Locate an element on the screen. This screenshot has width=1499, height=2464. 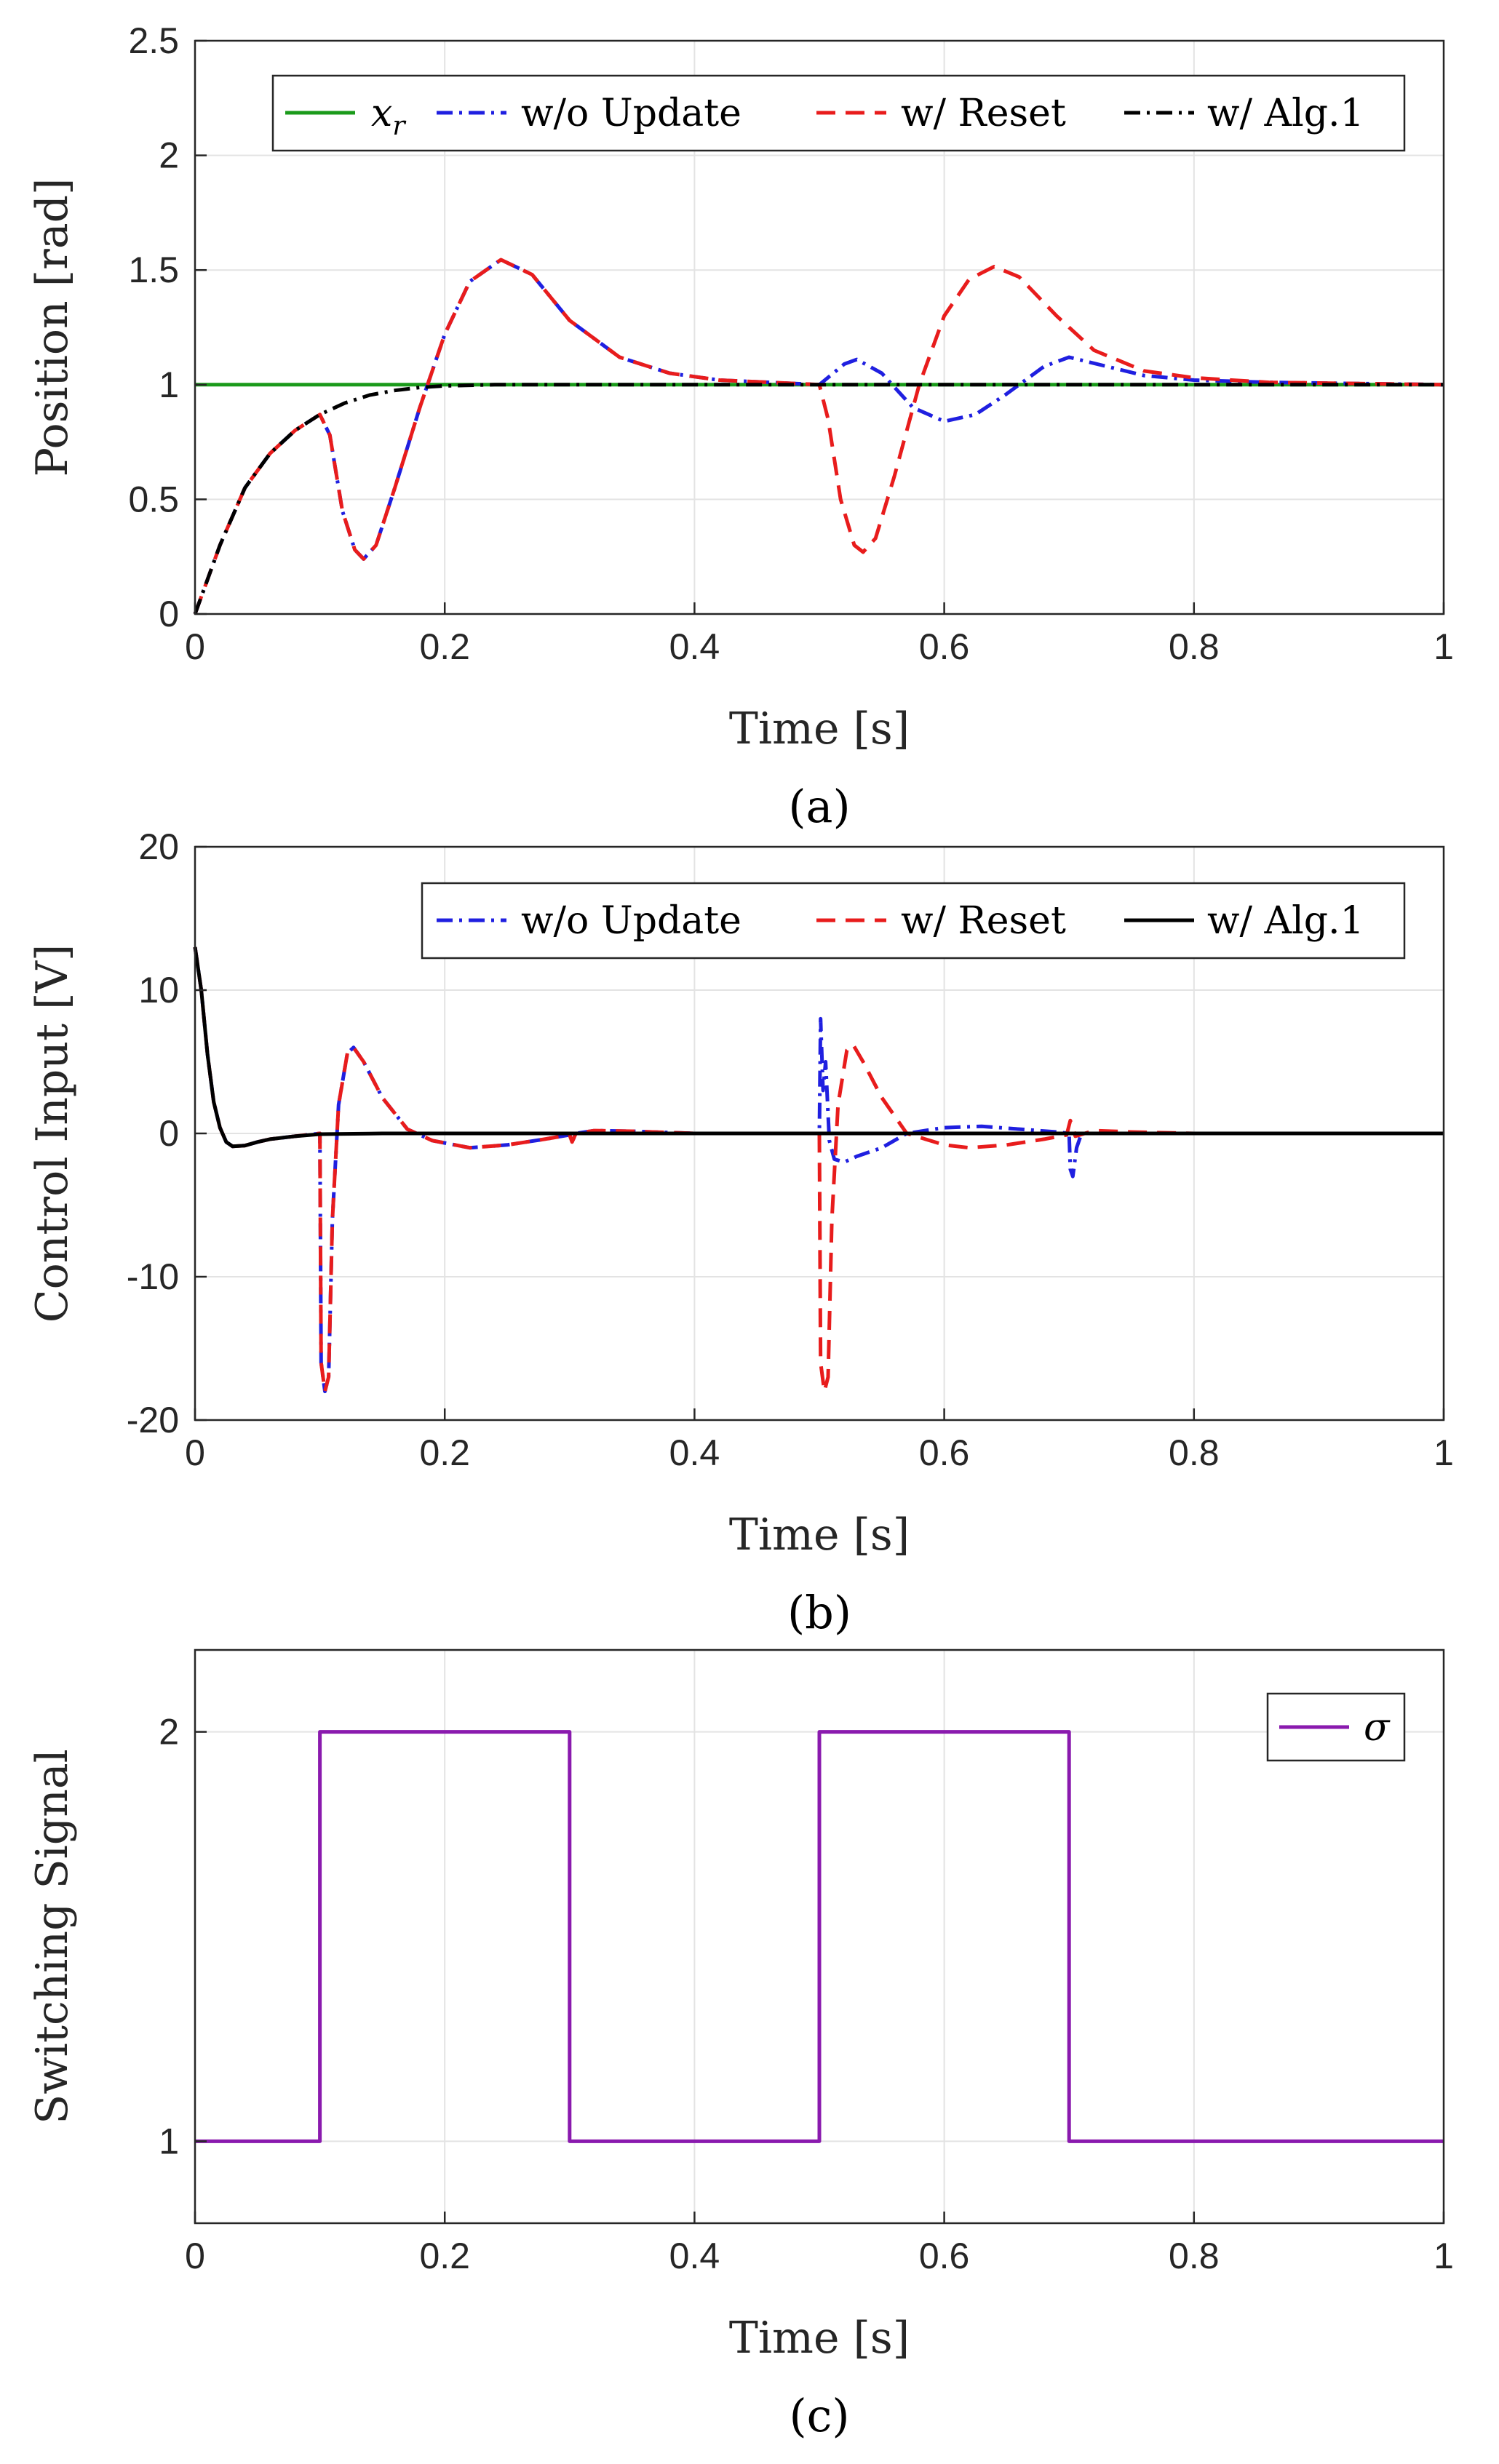
tick-label-x-c-0: 0 is located at coordinates (195, 2256).